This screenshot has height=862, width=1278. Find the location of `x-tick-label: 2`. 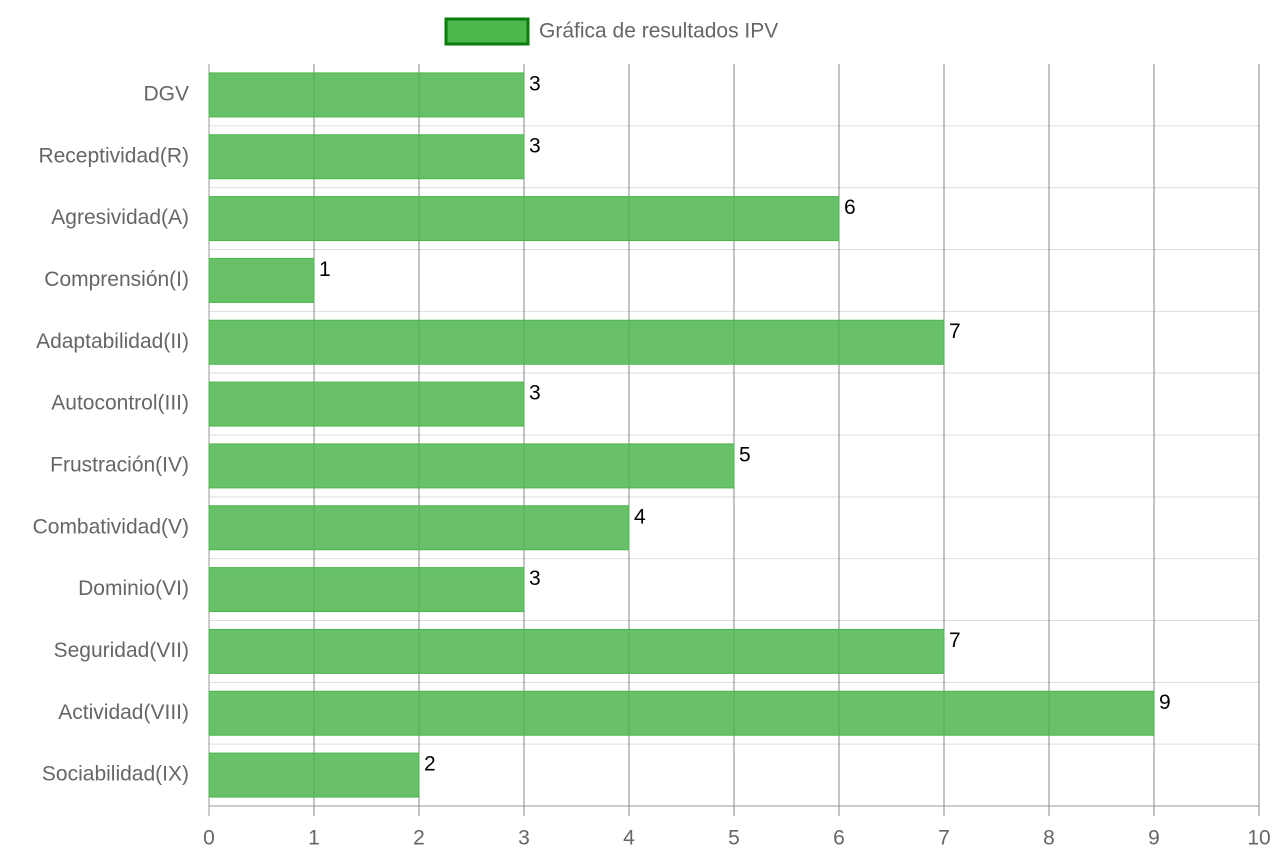

x-tick-label: 2 is located at coordinates (419, 838).